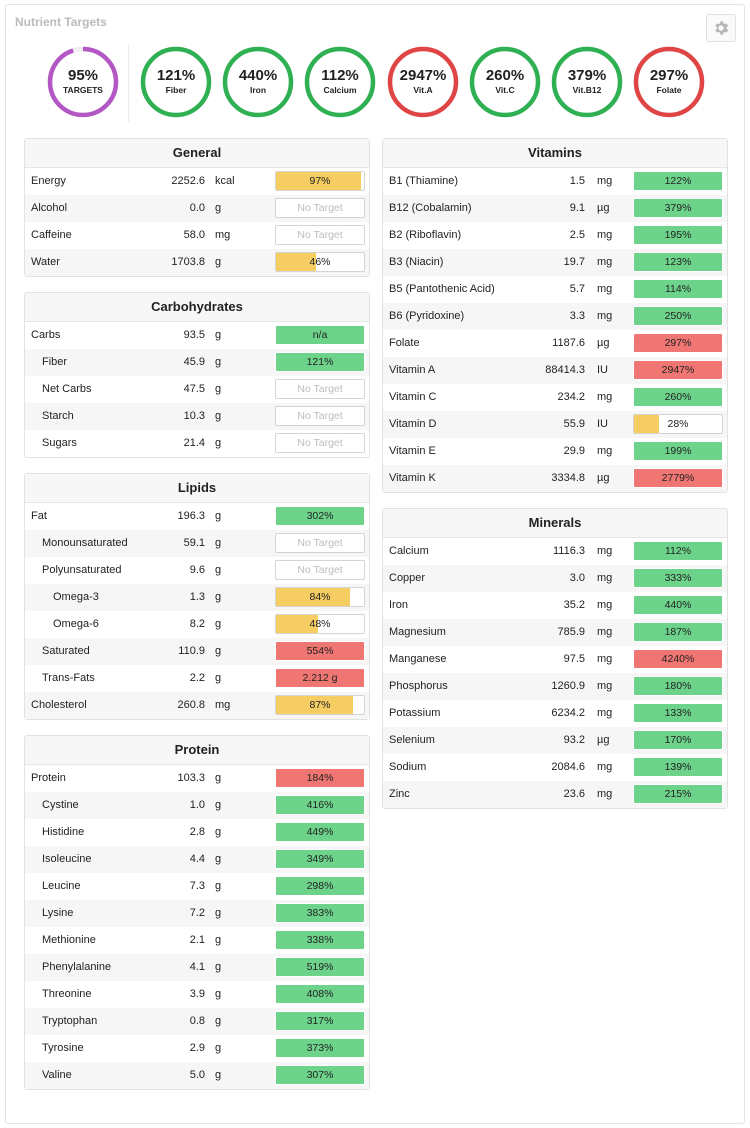 The width and height of the screenshot is (750, 1128). I want to click on ring-iron: 440% Iron, so click(258, 82).